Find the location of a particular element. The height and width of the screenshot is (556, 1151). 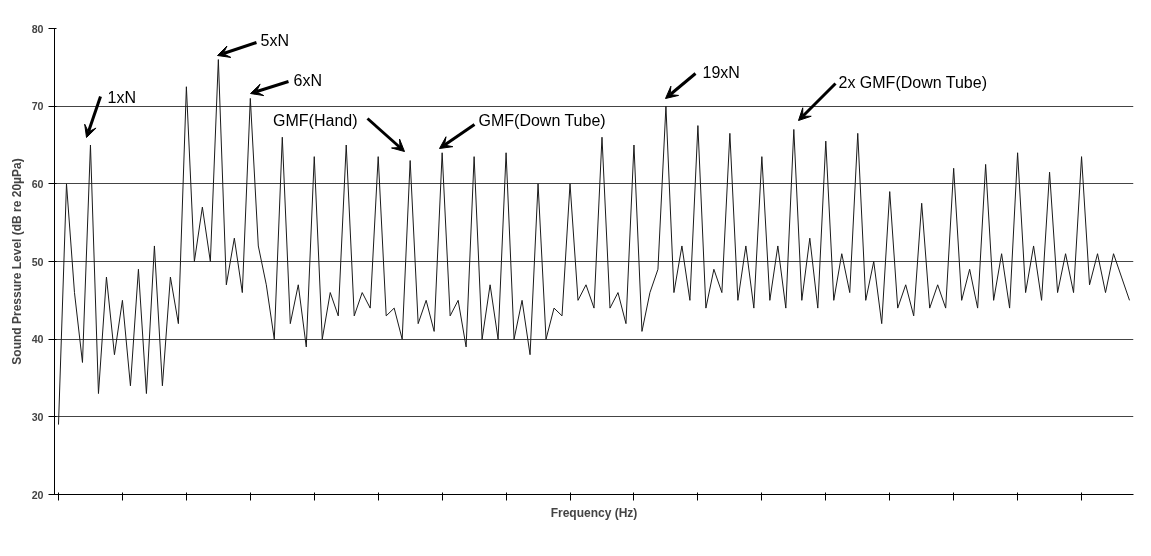

y-axis-title: Sound Pressure Level (dB re 20µPa) is located at coordinates (16, 261).